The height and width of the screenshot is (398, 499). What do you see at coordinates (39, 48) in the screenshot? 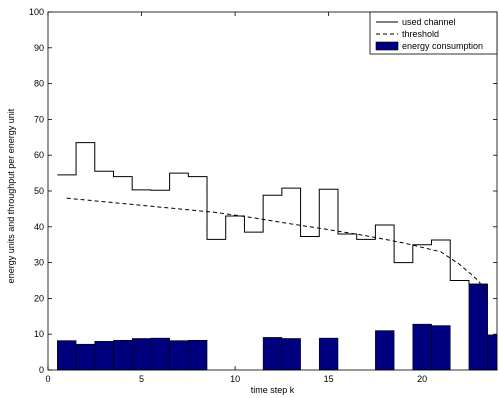
I see `y-tick-label: 90` at bounding box center [39, 48].